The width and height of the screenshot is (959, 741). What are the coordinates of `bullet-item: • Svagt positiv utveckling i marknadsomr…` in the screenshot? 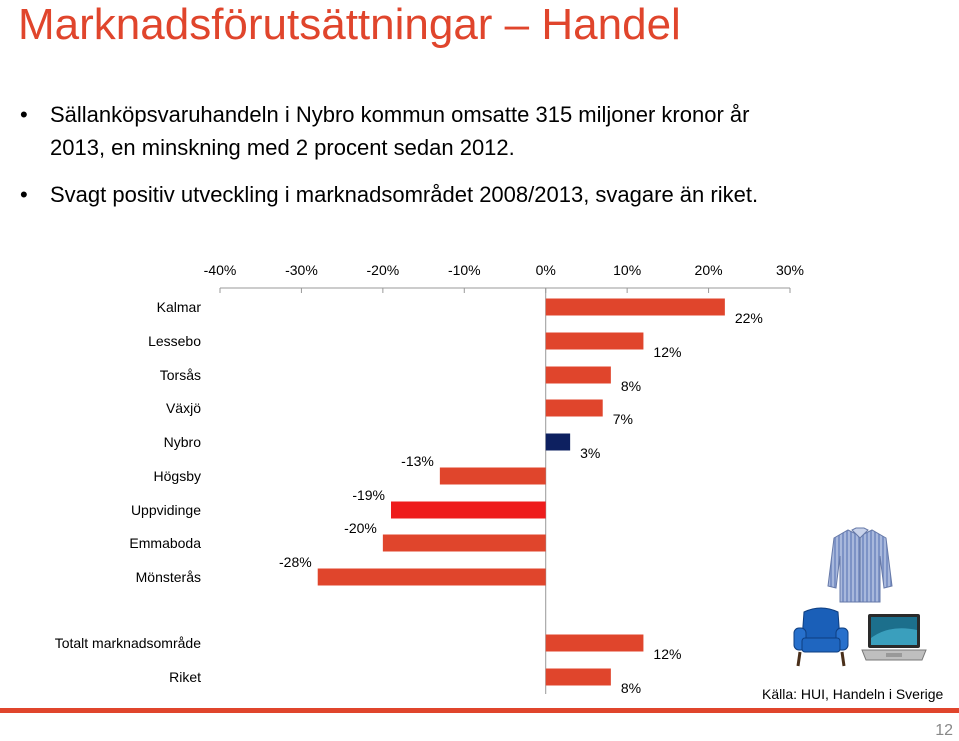 It's located at (483, 194).